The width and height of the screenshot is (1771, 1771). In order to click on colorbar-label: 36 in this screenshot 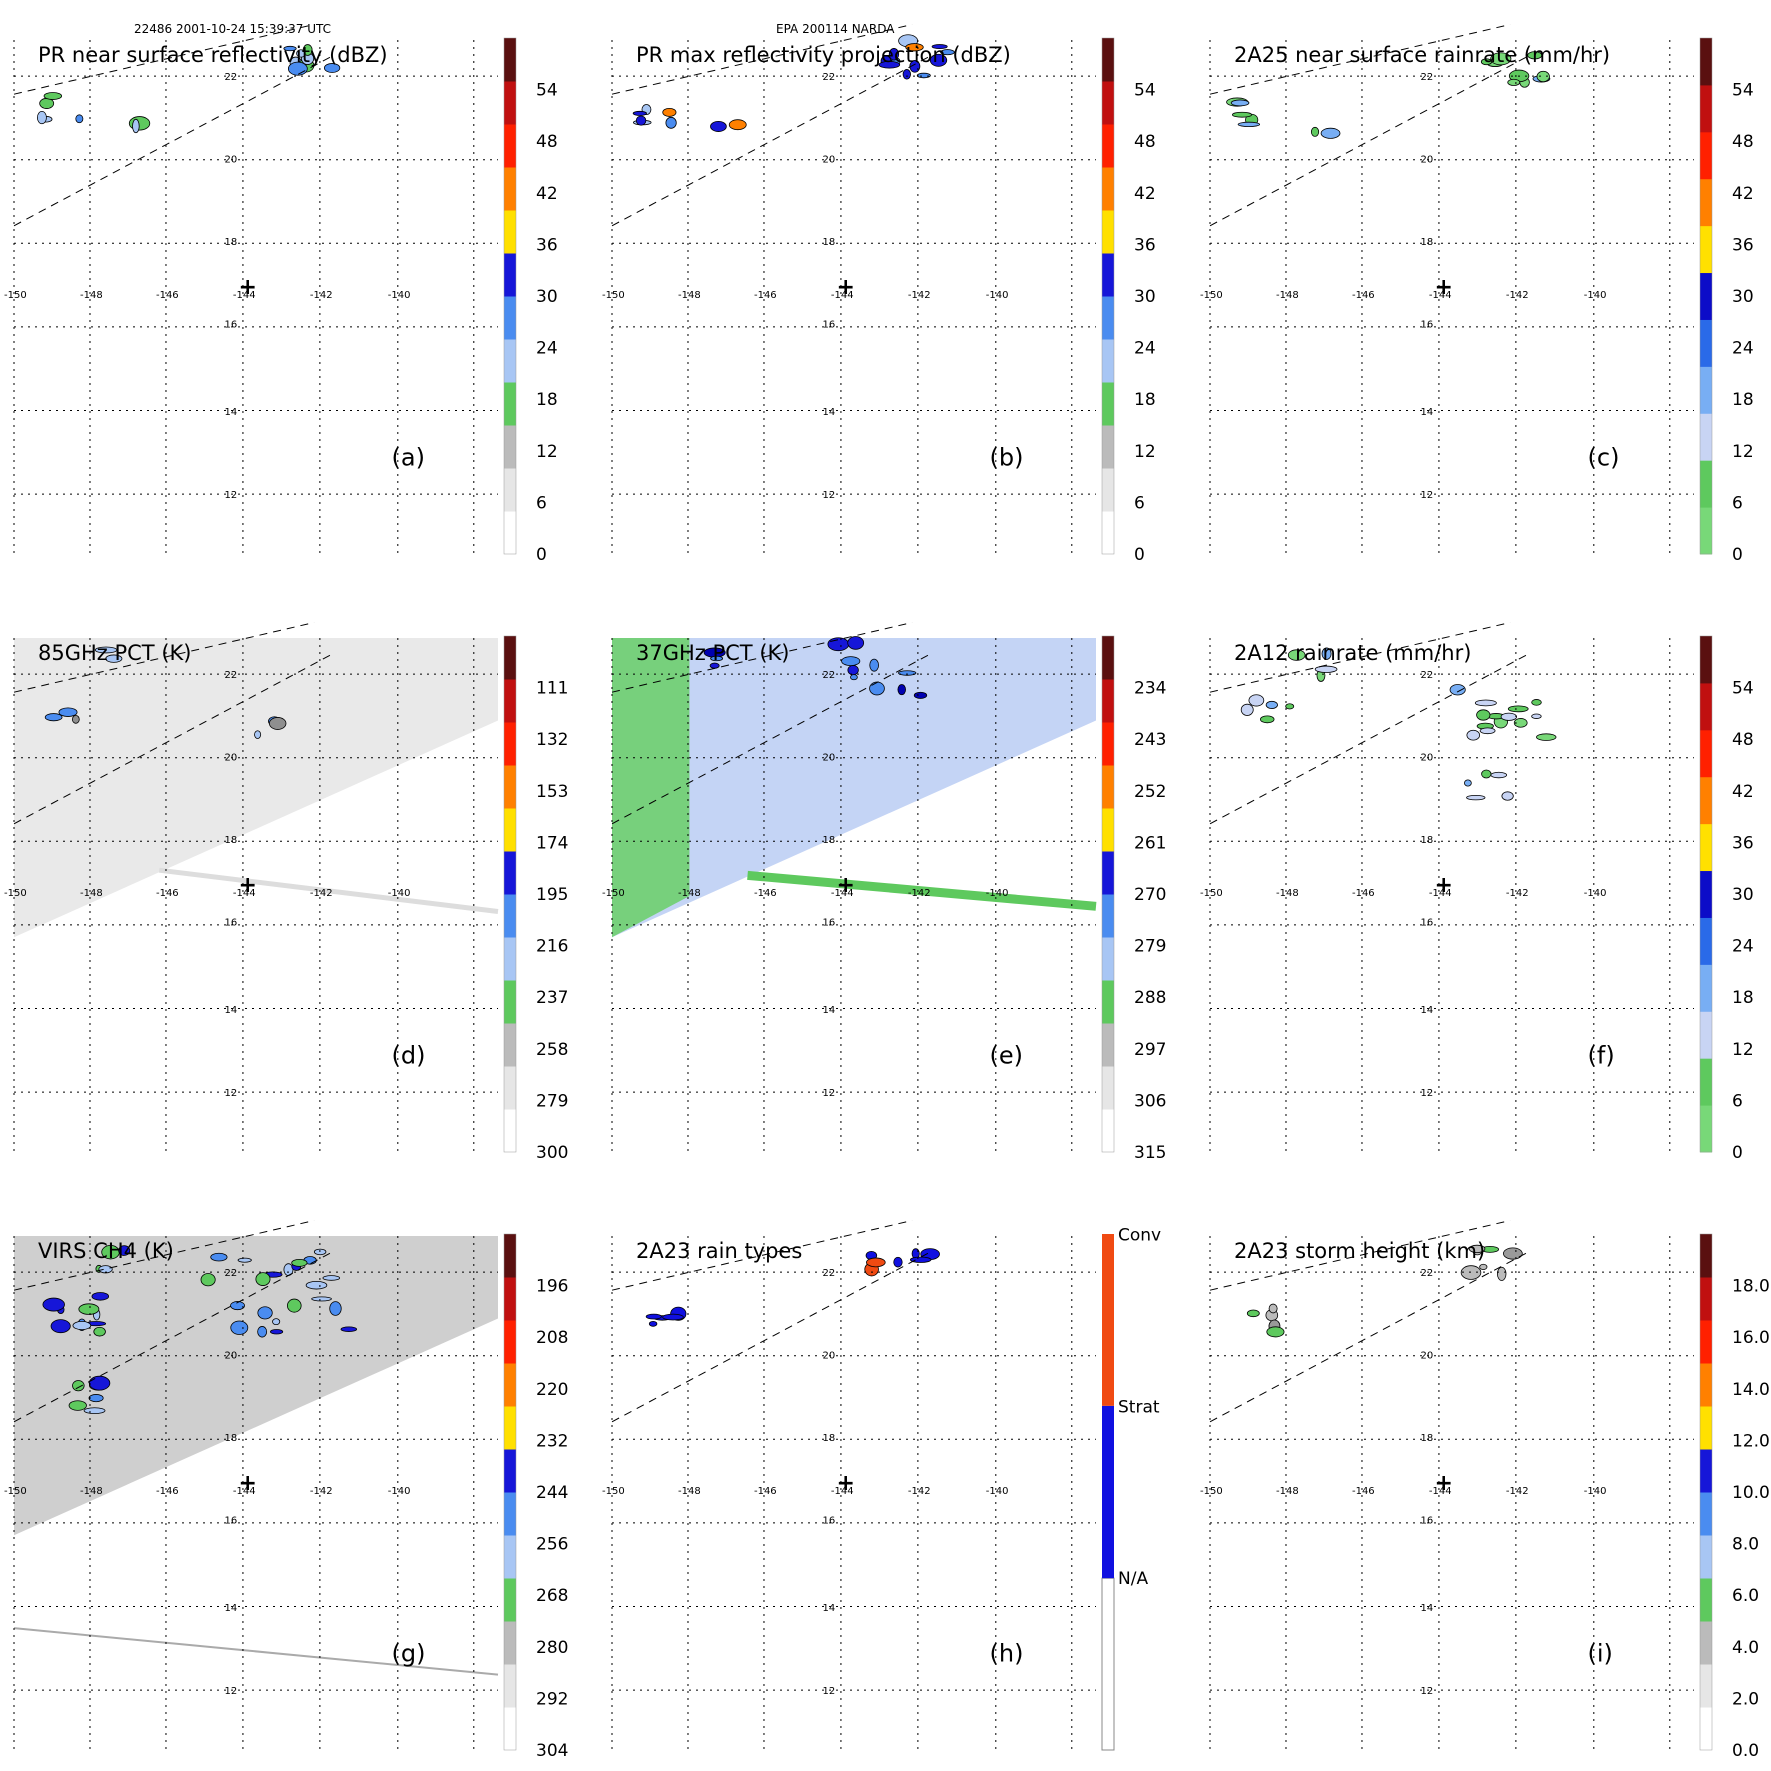, I will do `click(547, 245)`.